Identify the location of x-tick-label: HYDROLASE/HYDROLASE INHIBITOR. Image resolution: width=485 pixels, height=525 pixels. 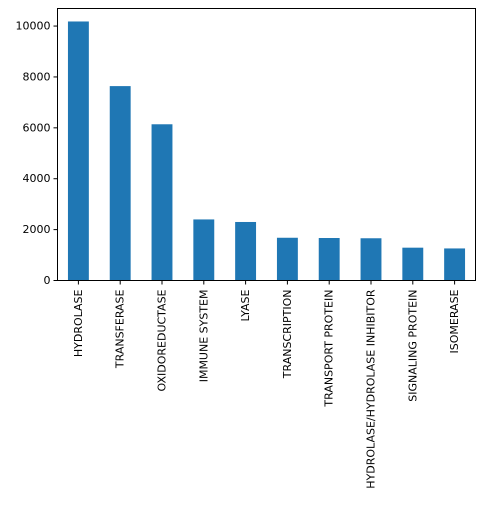
(371, 389).